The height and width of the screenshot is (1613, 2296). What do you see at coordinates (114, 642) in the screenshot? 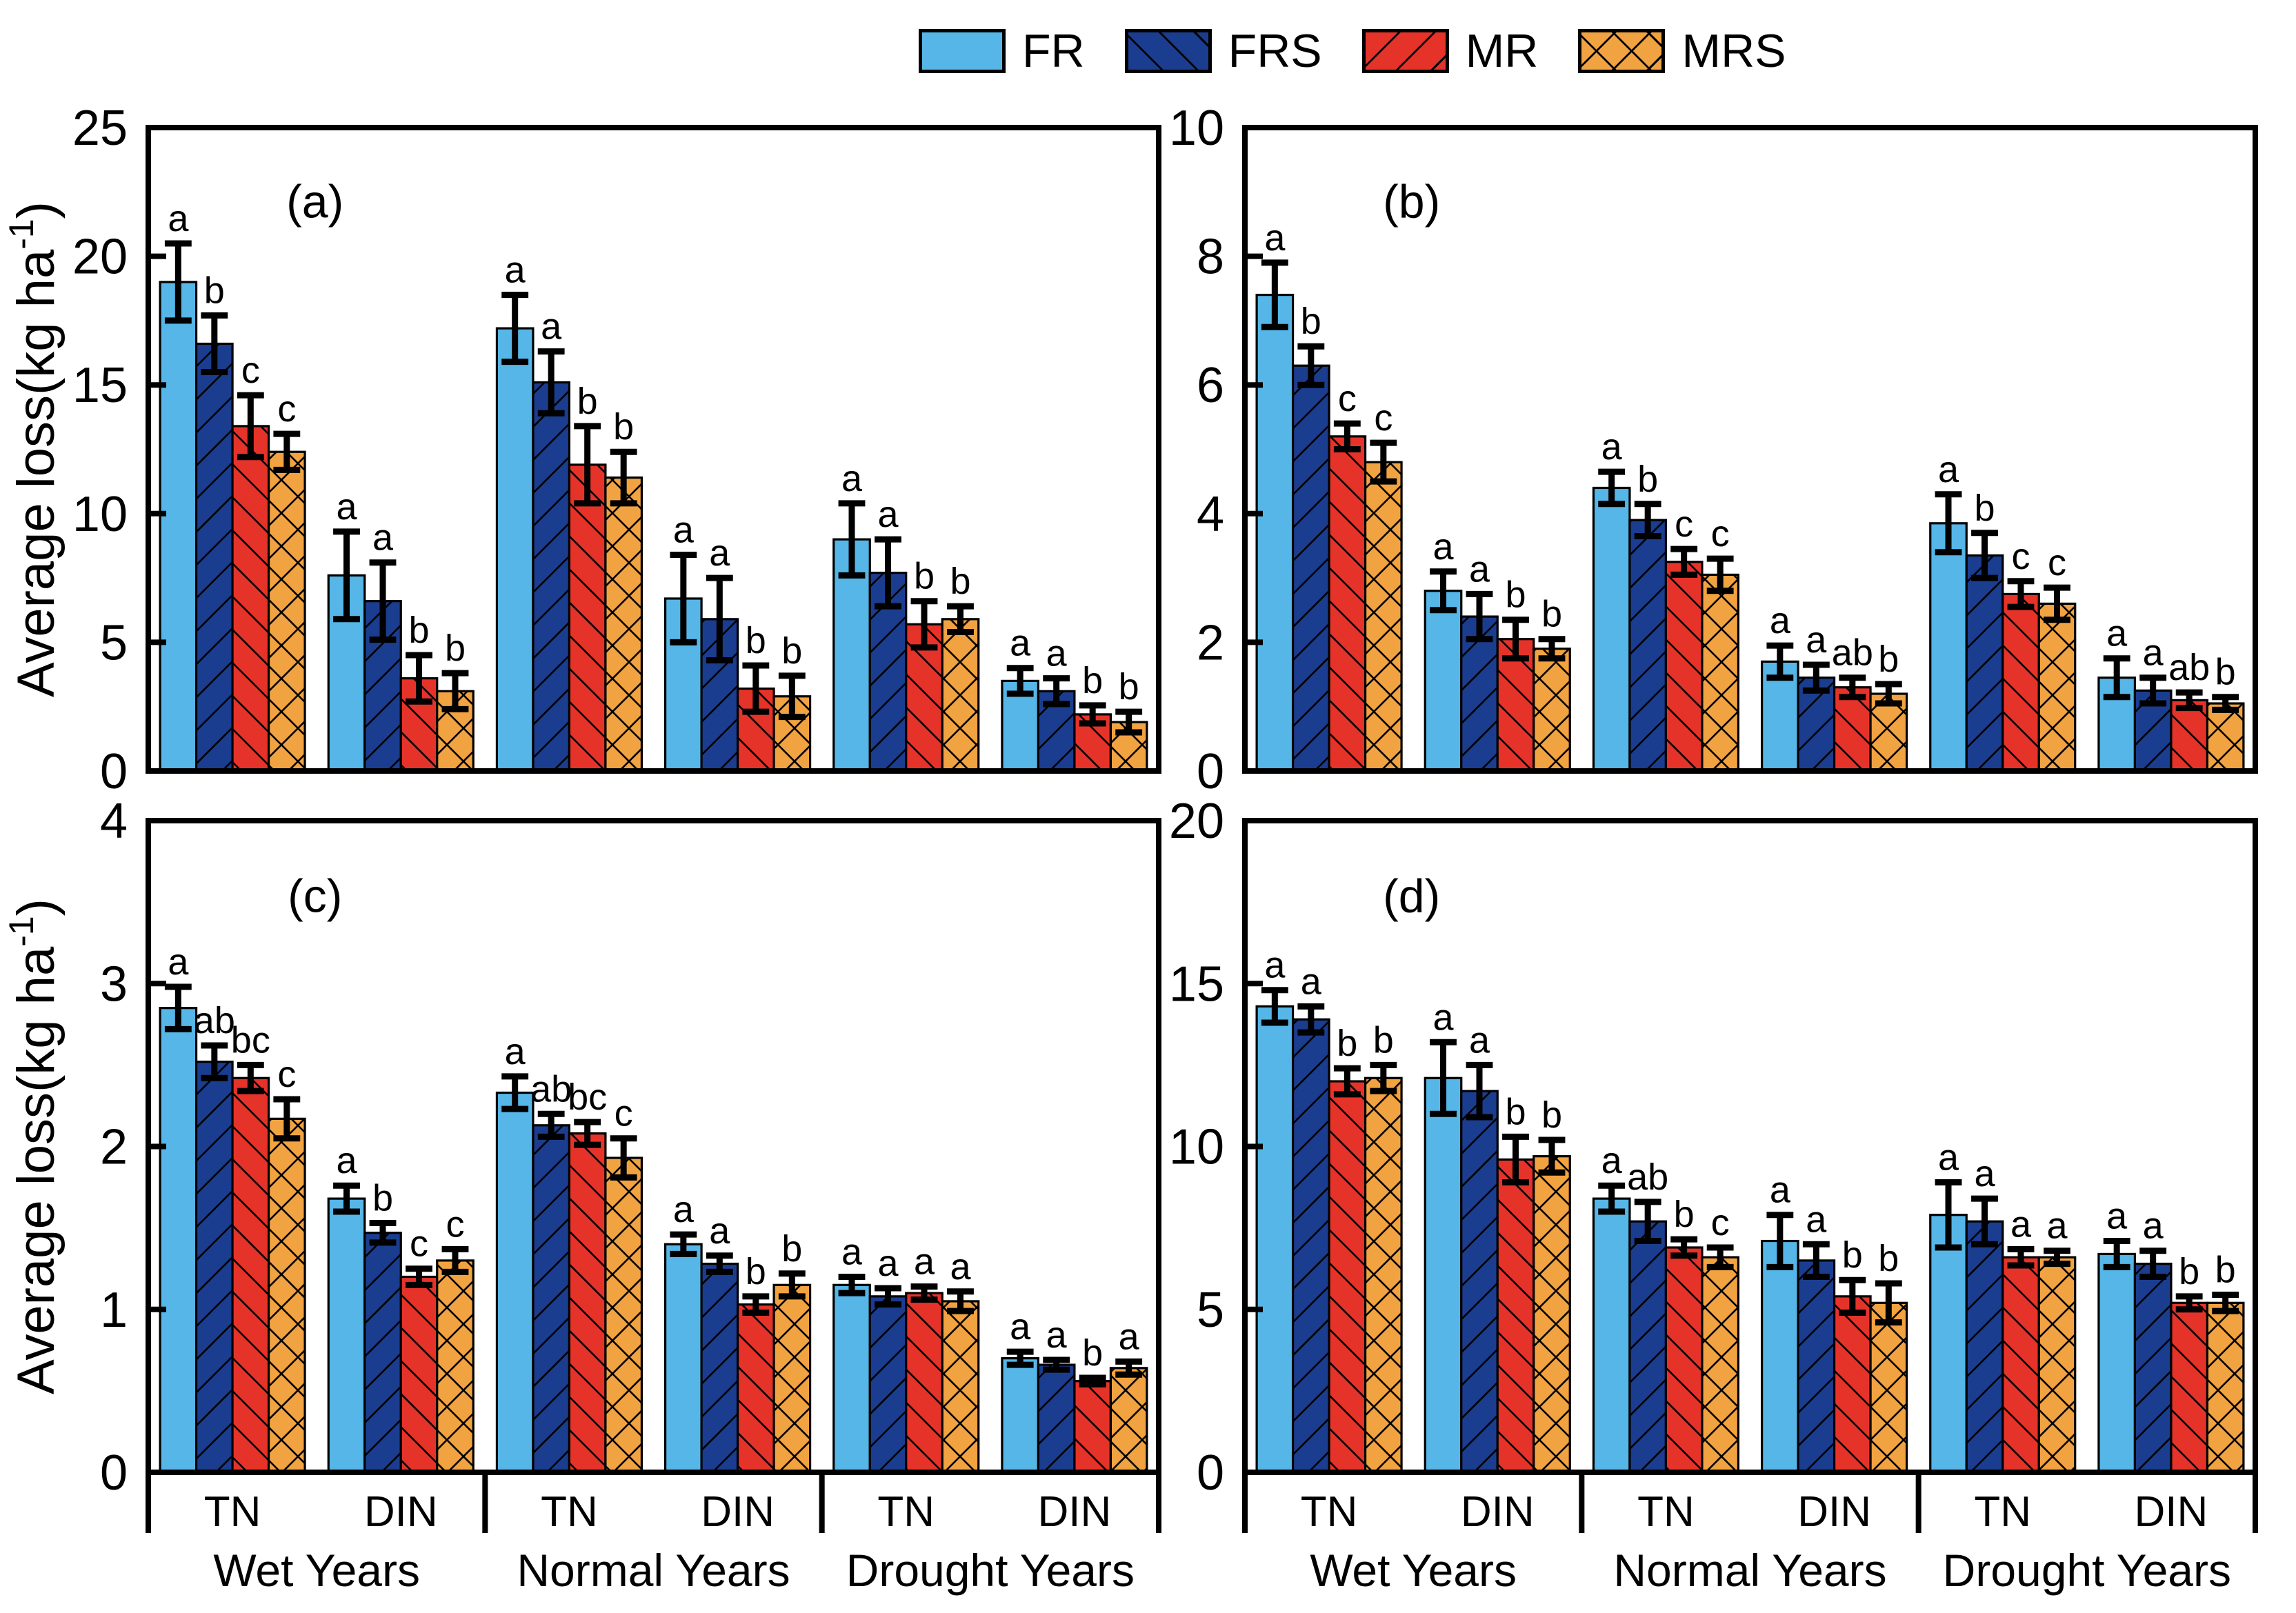
I see `y-tick-label: 5` at bounding box center [114, 642].